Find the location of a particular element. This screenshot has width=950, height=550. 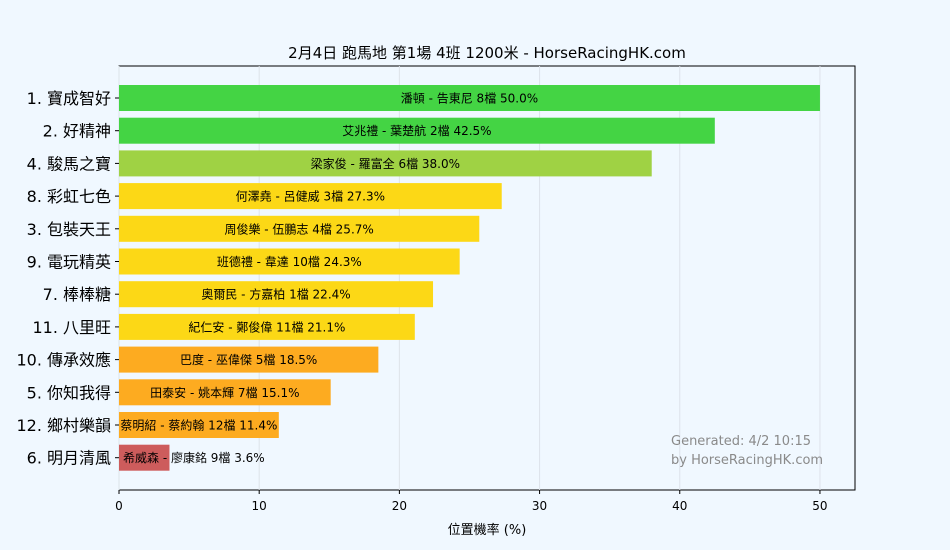

category-label: 1. 寶成智好 is located at coordinates (69, 98).